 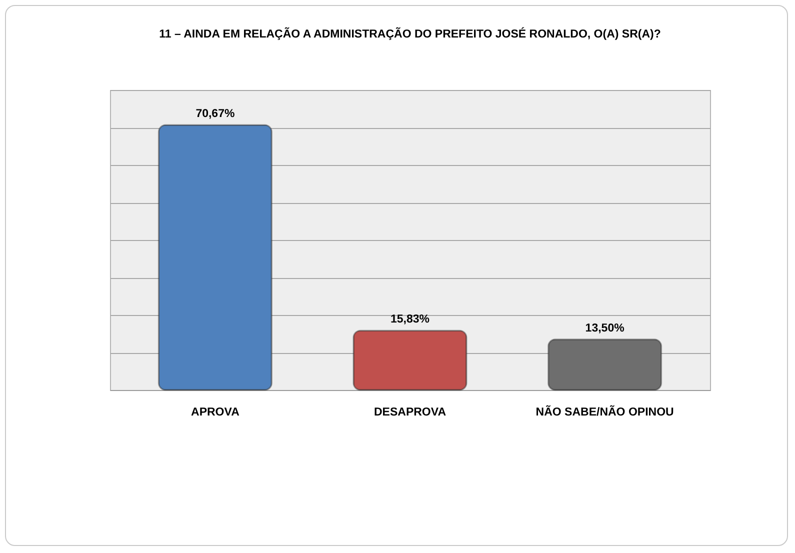 I want to click on data-label: 70,67%, so click(x=215, y=114).